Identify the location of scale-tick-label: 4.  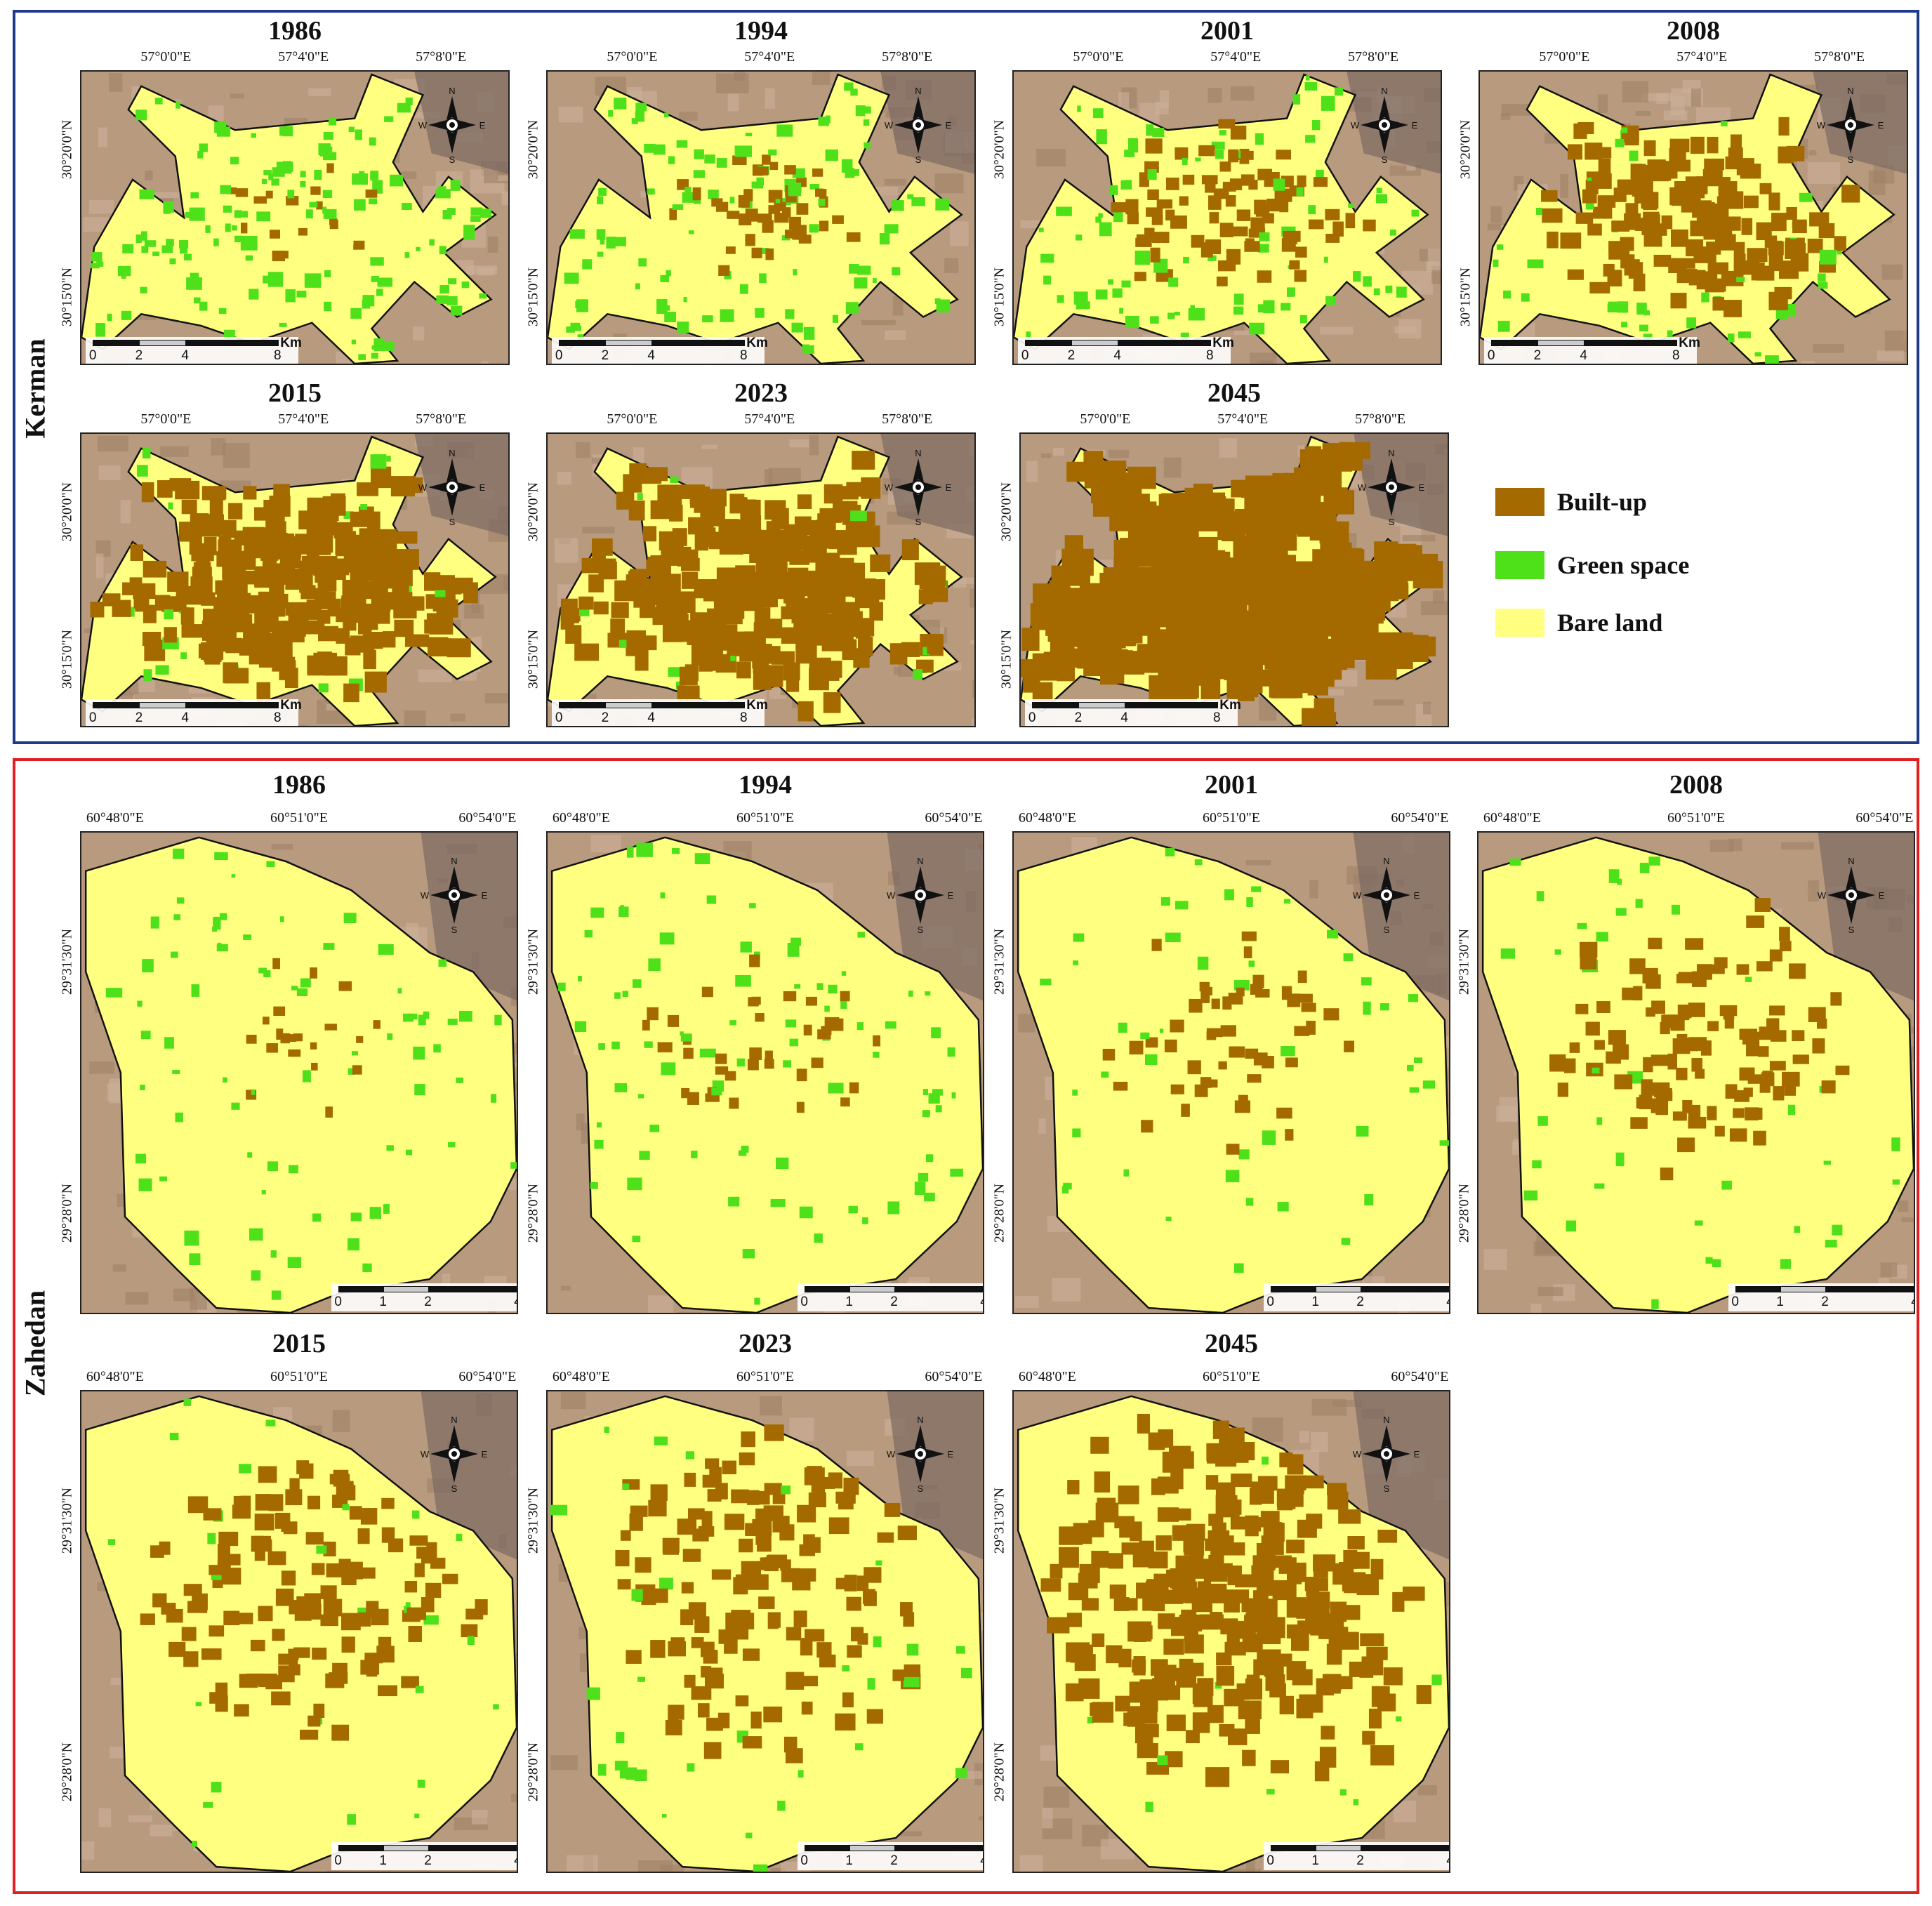
(651, 718).